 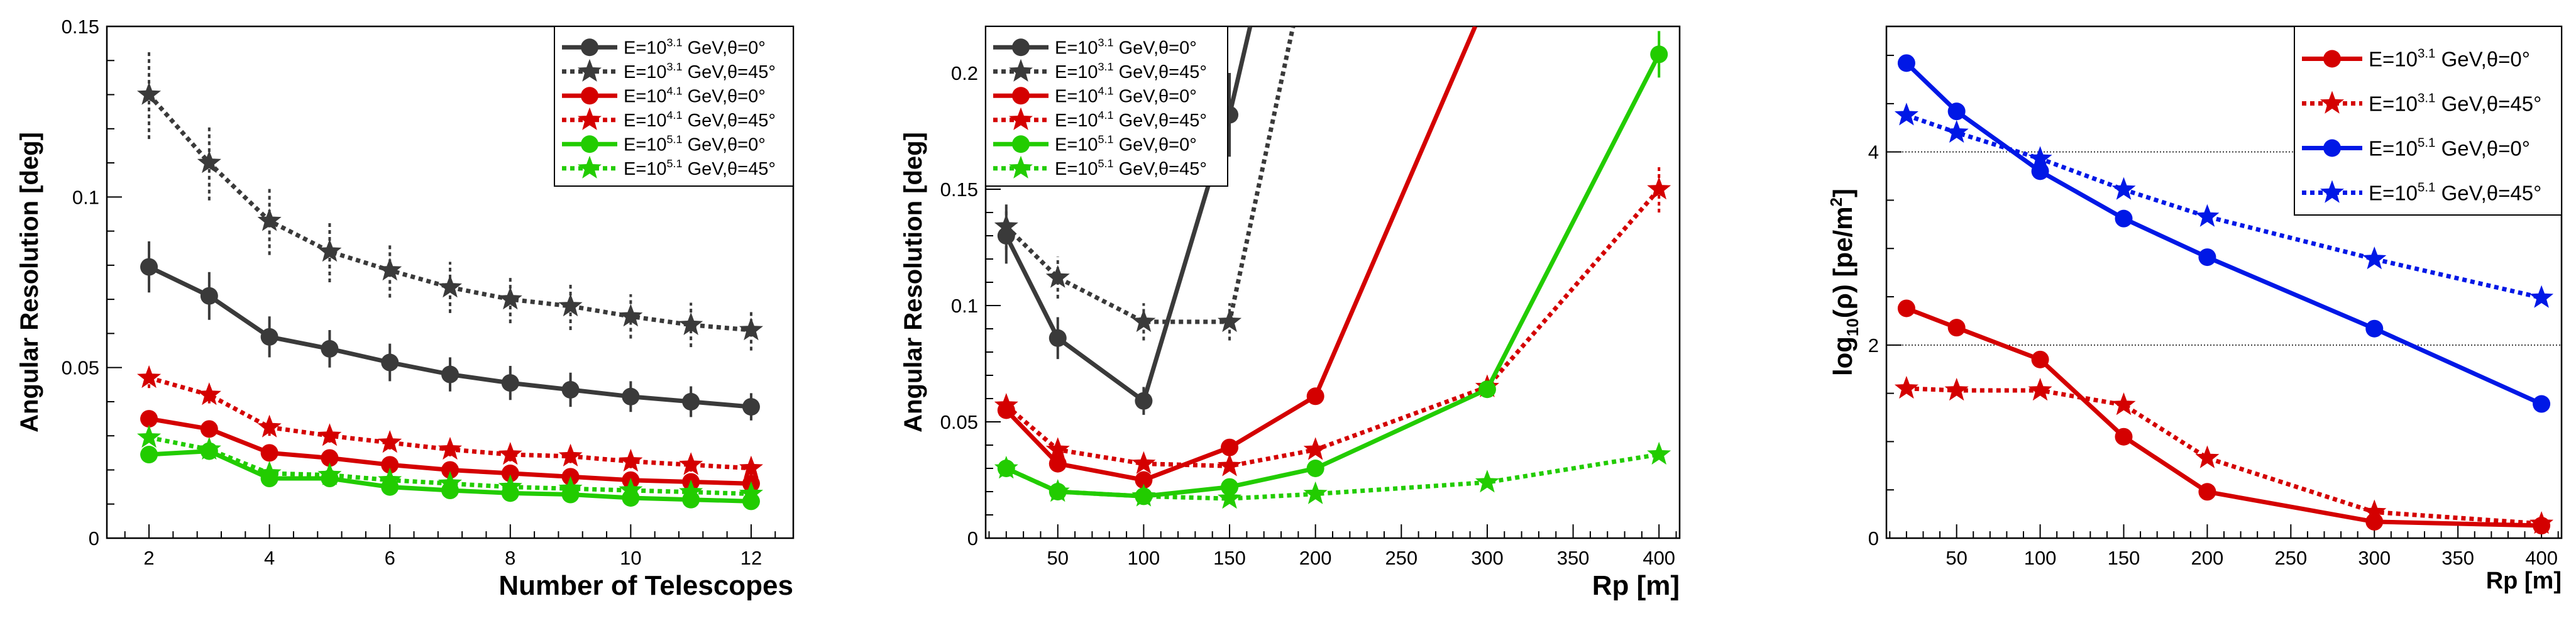 I want to click on legend-label: E=105.1 GeV,θ=0°, so click(x=1126, y=144).